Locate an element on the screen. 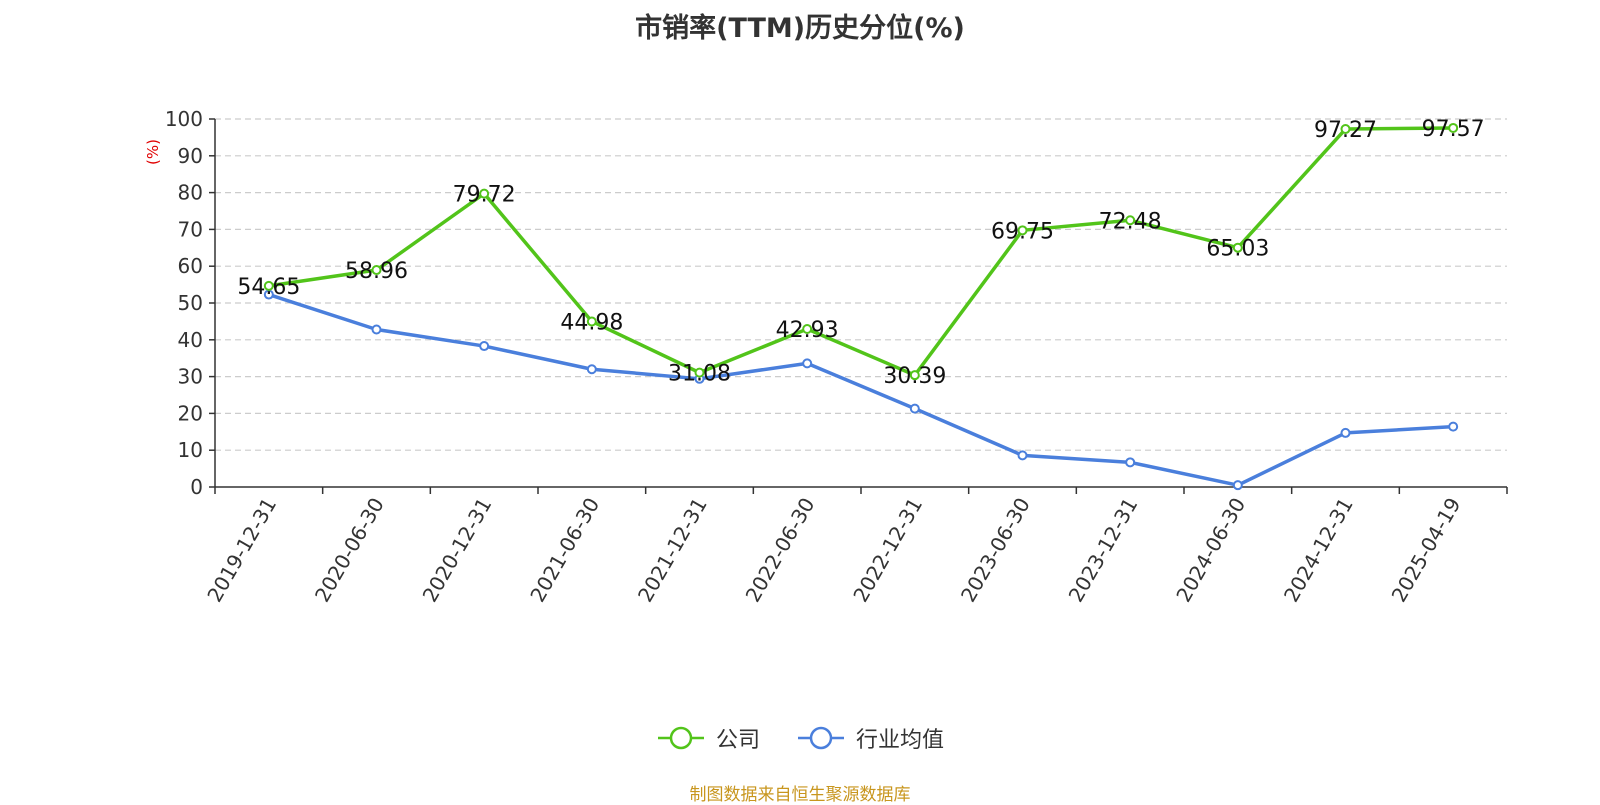 Image resolution: width=1600 pixels, height=805 pixels. data-label-company-2020-12-31: 79.72 is located at coordinates (484, 195).